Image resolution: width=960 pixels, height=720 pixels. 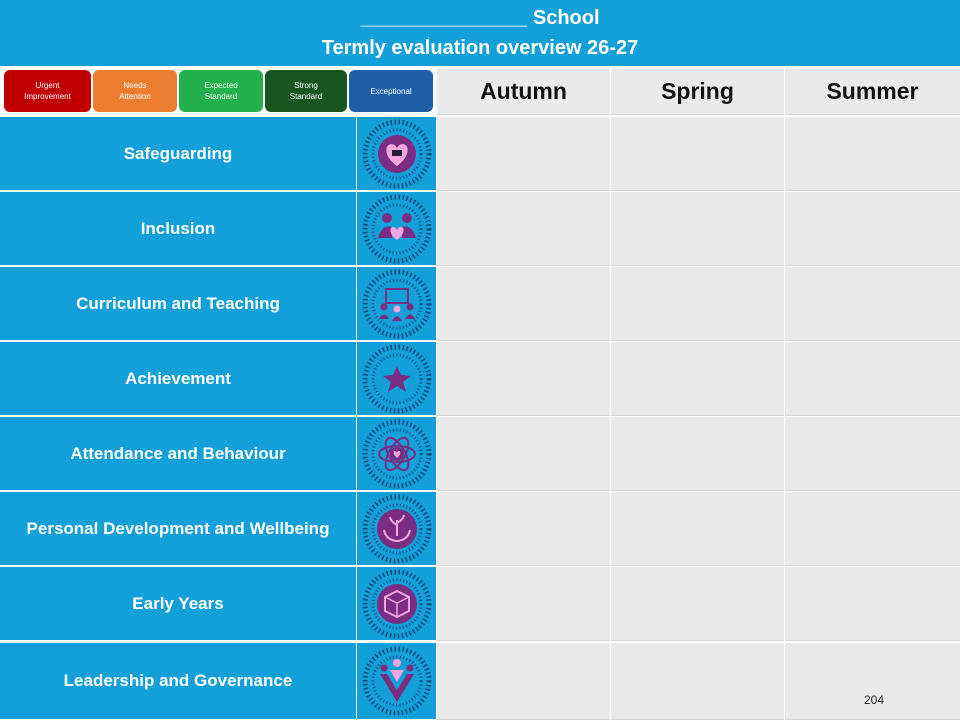 What do you see at coordinates (872, 379) in the screenshot?
I see `cell-achievement-summer` at bounding box center [872, 379].